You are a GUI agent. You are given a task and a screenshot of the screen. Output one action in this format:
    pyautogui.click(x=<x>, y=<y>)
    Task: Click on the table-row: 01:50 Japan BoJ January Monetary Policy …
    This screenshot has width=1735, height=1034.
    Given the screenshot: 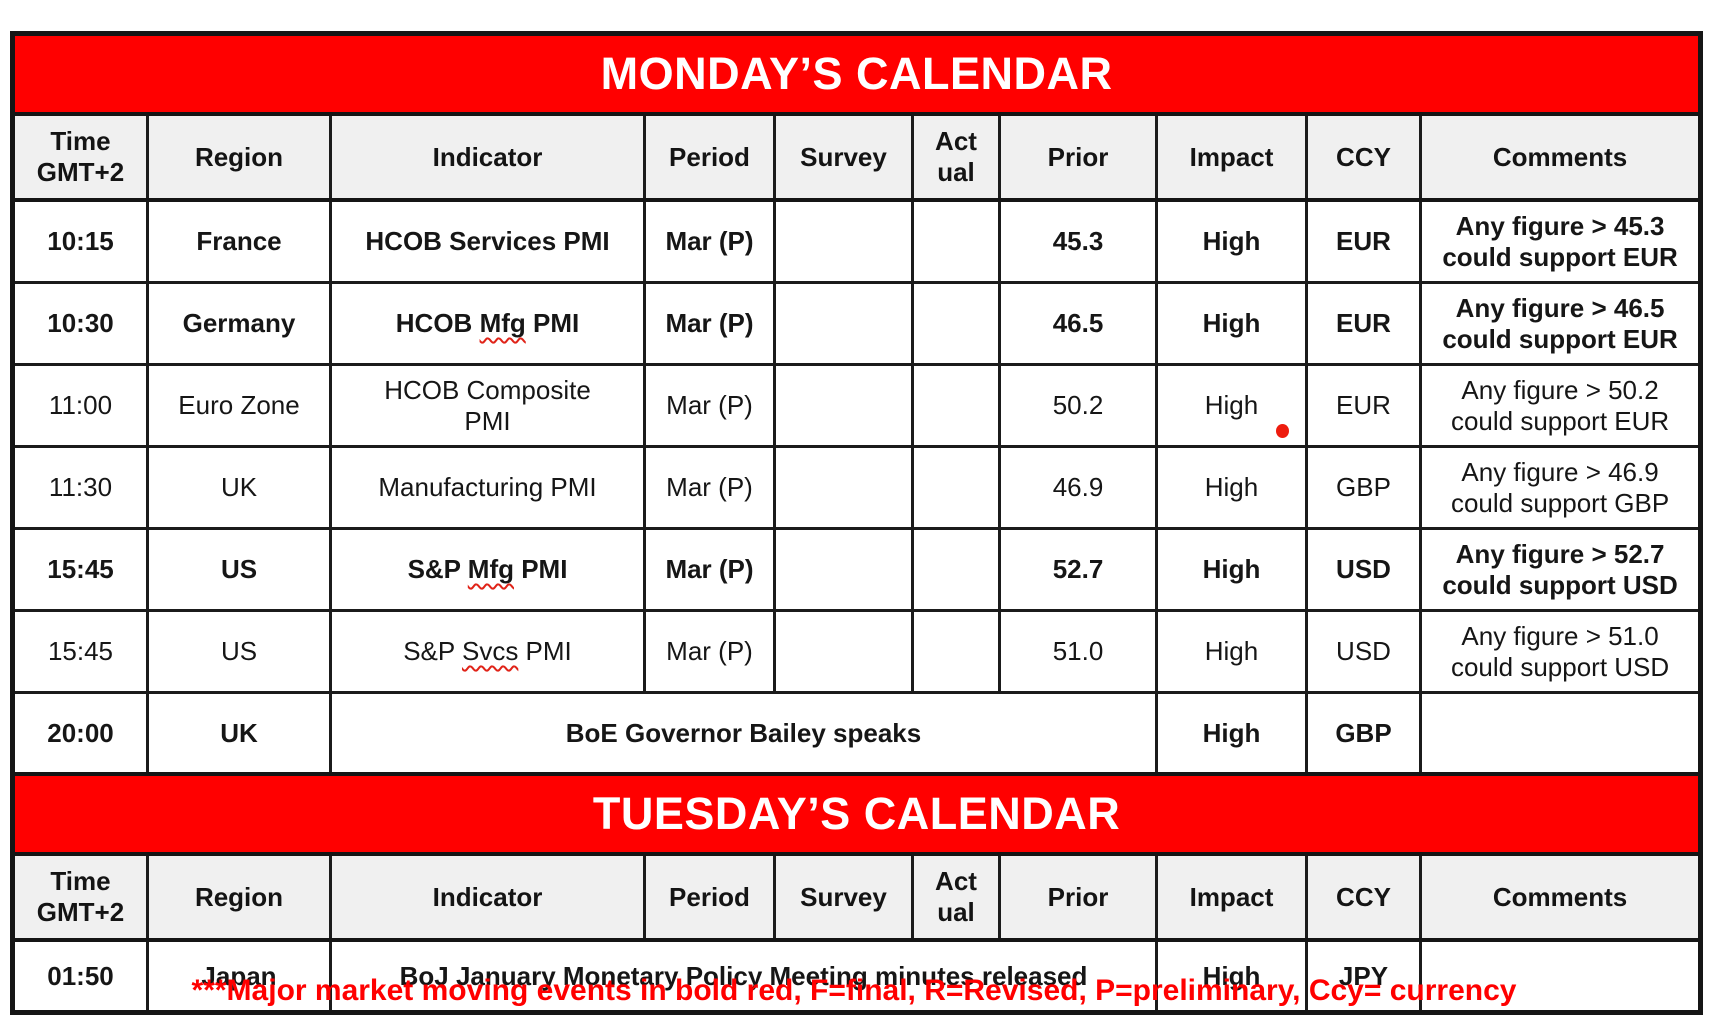 What is the action you would take?
    pyautogui.click(x=857, y=976)
    